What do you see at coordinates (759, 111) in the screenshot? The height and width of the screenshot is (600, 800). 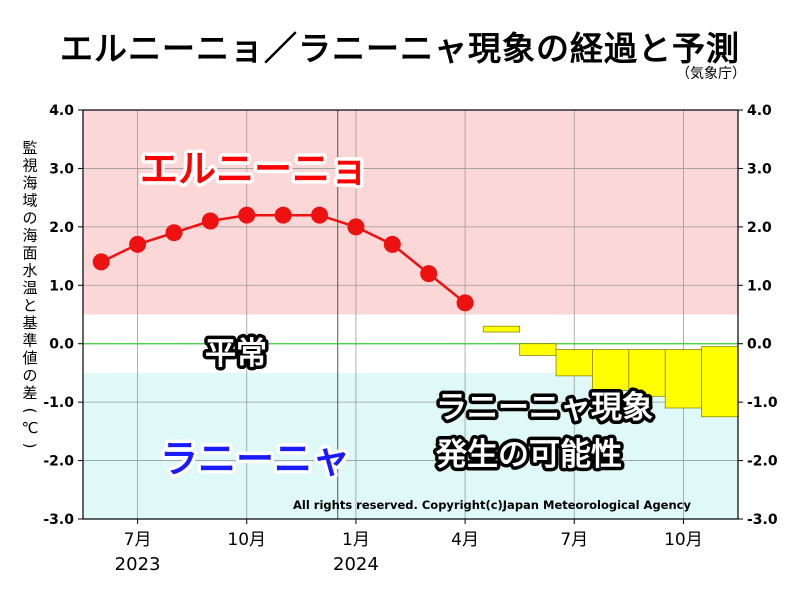 I see `y-tick-label-right: 4.0` at bounding box center [759, 111].